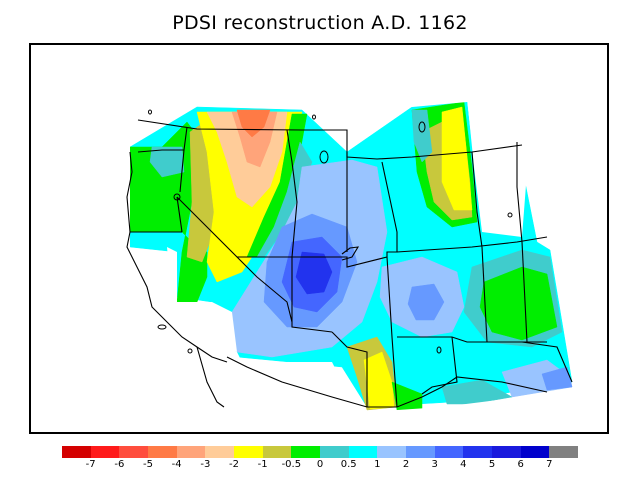 This screenshot has width=640, height=480. I want to click on colorbar-tick-label: 4, so click(463, 464).